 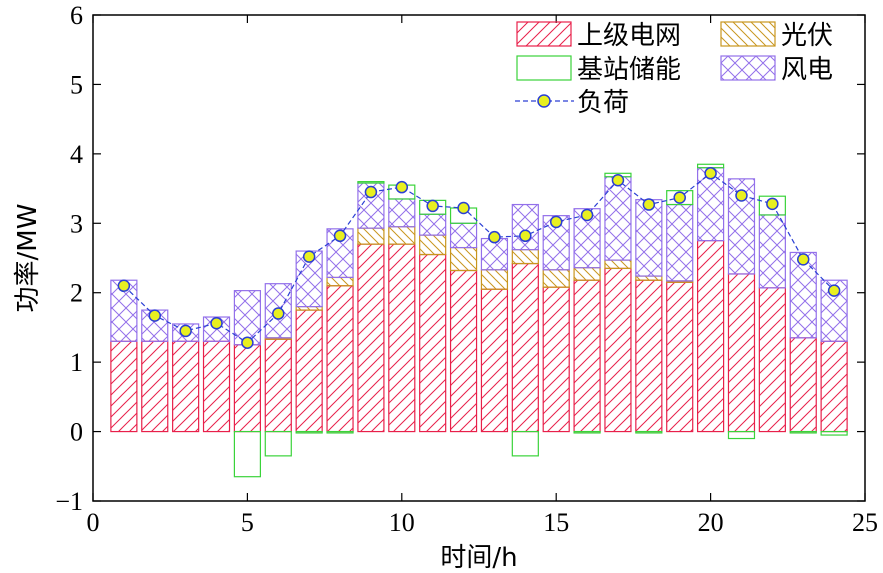 I want to click on legend-label-storage: 基站储能, so click(x=629, y=70).